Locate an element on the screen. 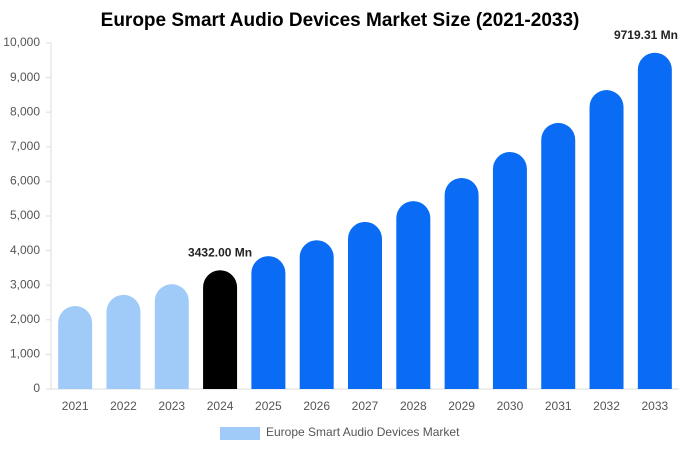 Image resolution: width=680 pixels, height=450 pixels. y-tick-label: 9,000 is located at coordinates (25, 77).